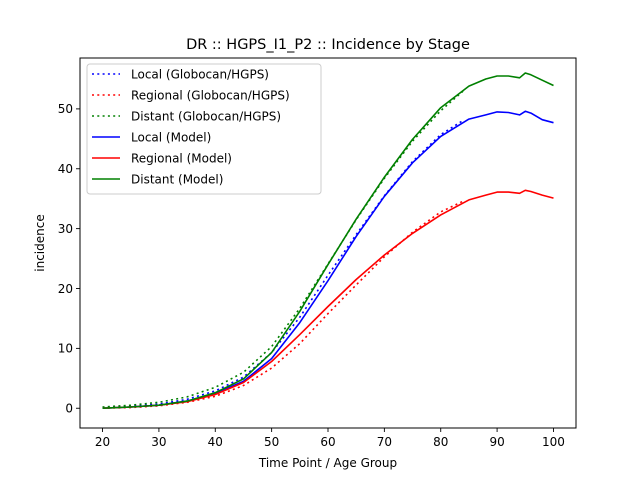 The height and width of the screenshot is (480, 640). Describe the element at coordinates (65, 349) in the screenshot. I see `y-tick-label: 10` at that location.